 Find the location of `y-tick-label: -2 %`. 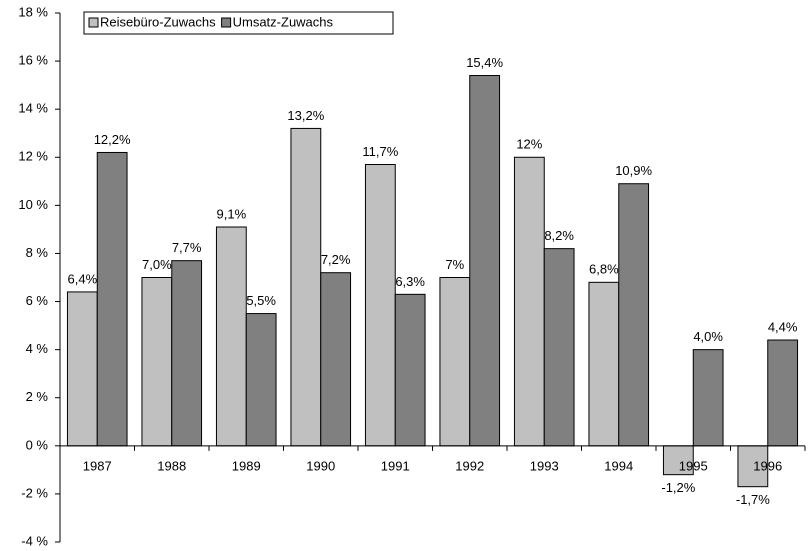

y-tick-label: -2 % is located at coordinates (34, 492).